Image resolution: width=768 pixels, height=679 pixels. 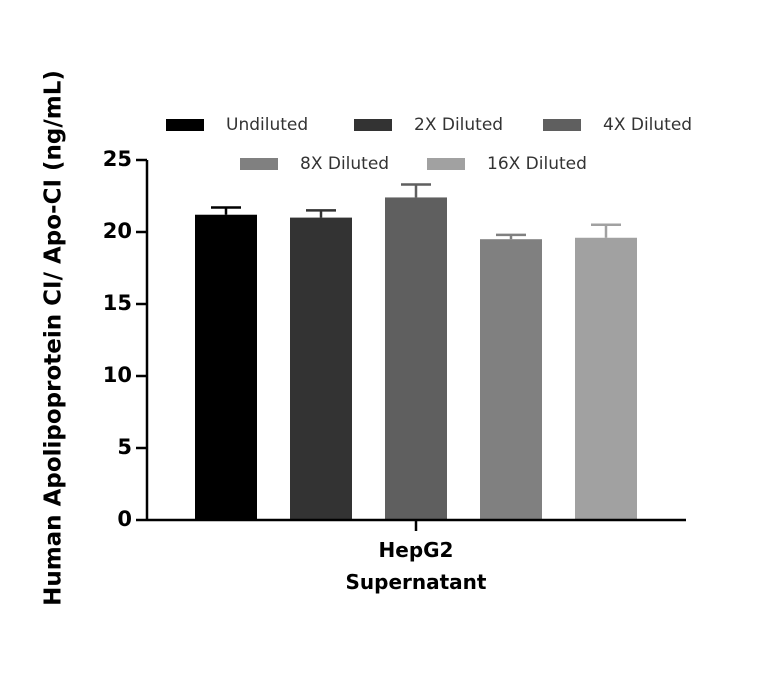 What do you see at coordinates (117, 375) in the screenshot?
I see `y-tick-label: 10` at bounding box center [117, 375].